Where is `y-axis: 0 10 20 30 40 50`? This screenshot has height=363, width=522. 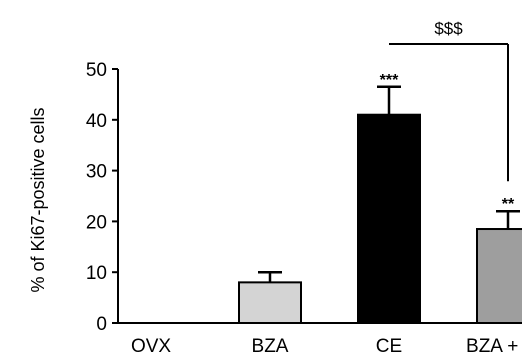
y-axis: 0 10 20 30 40 50 is located at coordinates (102, 197).